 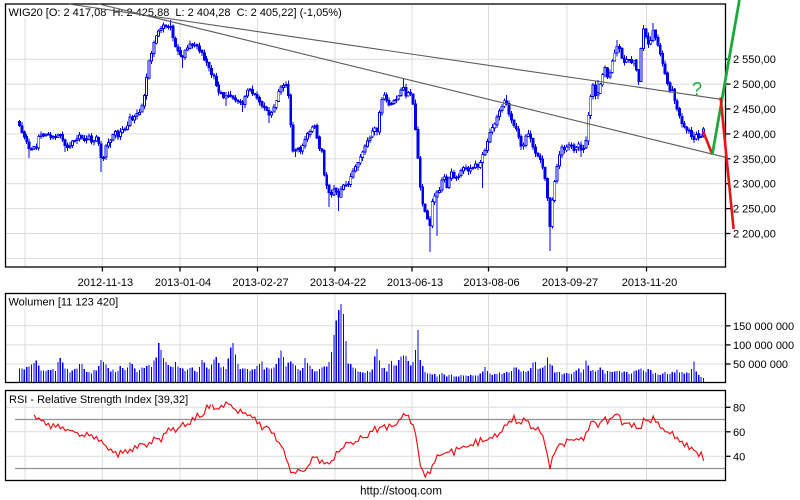 What do you see at coordinates (754, 210) in the screenshot?
I see `svg-text: 2 250,00` at bounding box center [754, 210].